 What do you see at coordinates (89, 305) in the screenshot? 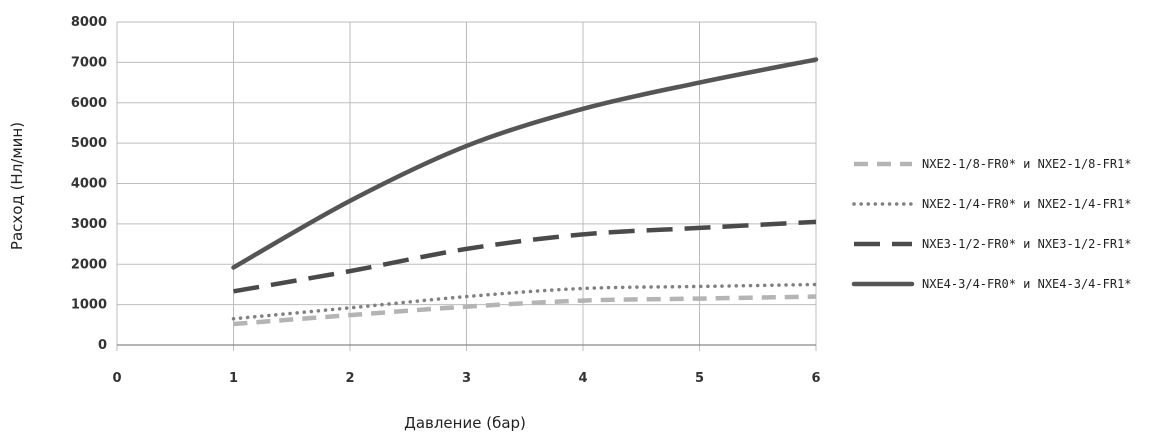
I see `y-tick-label-1000: 1000` at bounding box center [89, 305].